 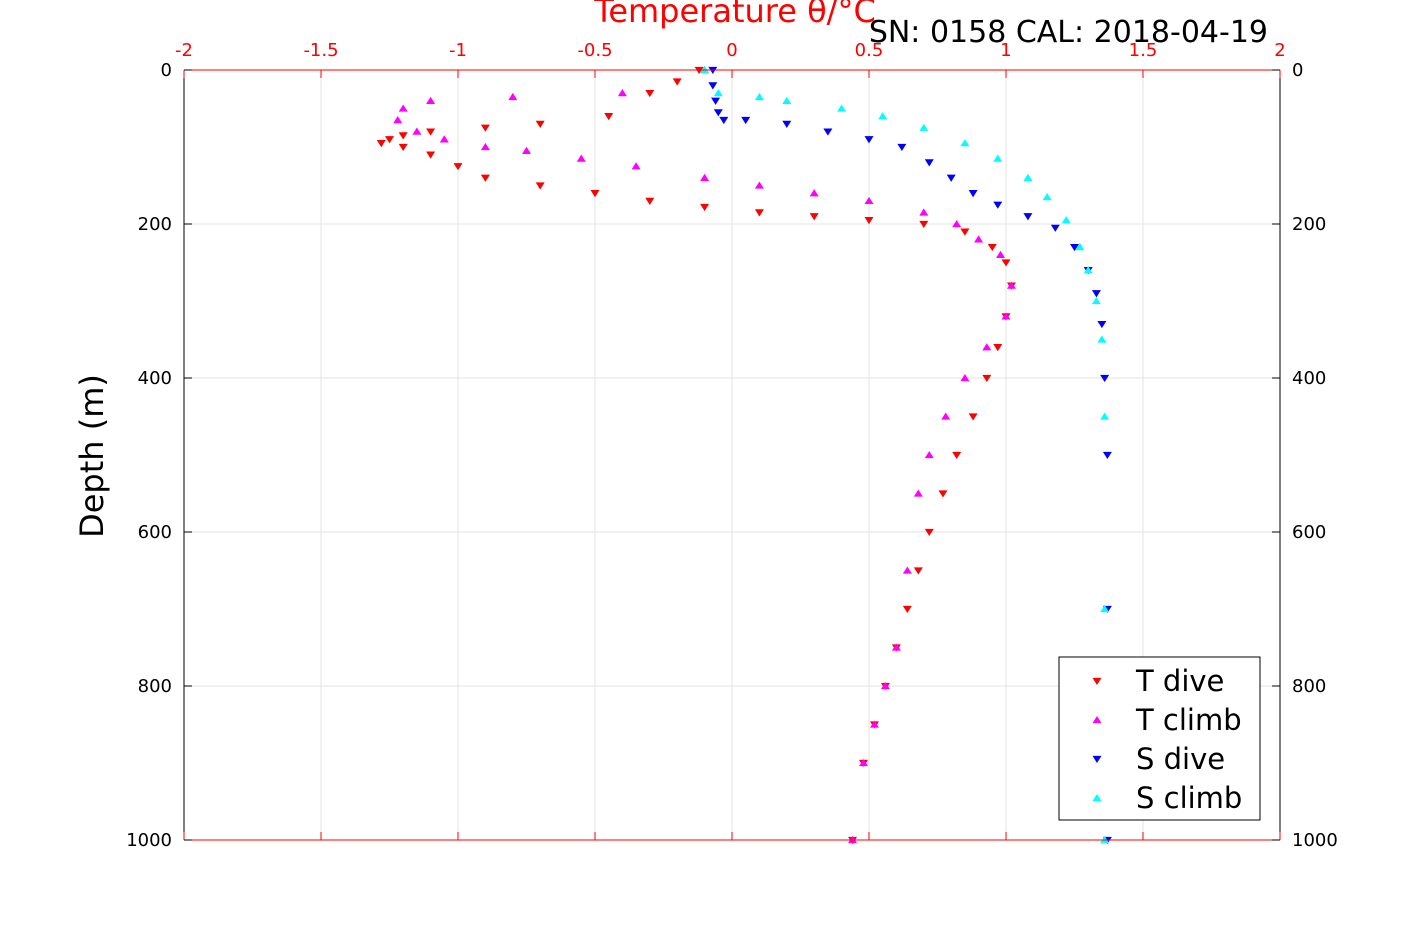 I want to click on legend-label: T climb, so click(x=1188, y=720).